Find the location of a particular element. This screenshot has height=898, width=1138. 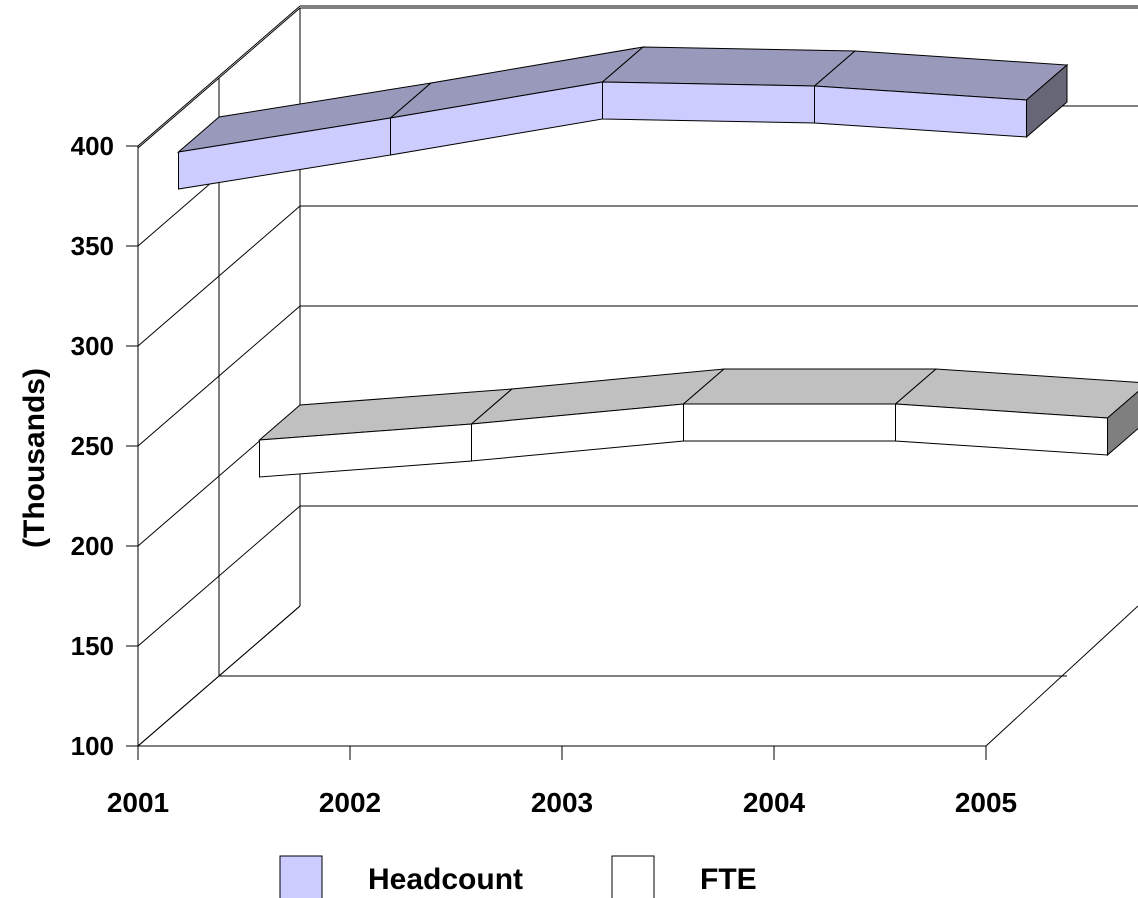

x-tick-label-2001: 2001 is located at coordinates (138, 802).